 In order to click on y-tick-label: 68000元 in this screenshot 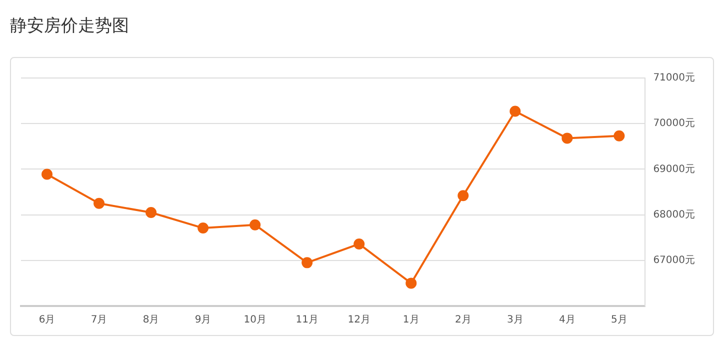, I will do `click(674, 214)`.